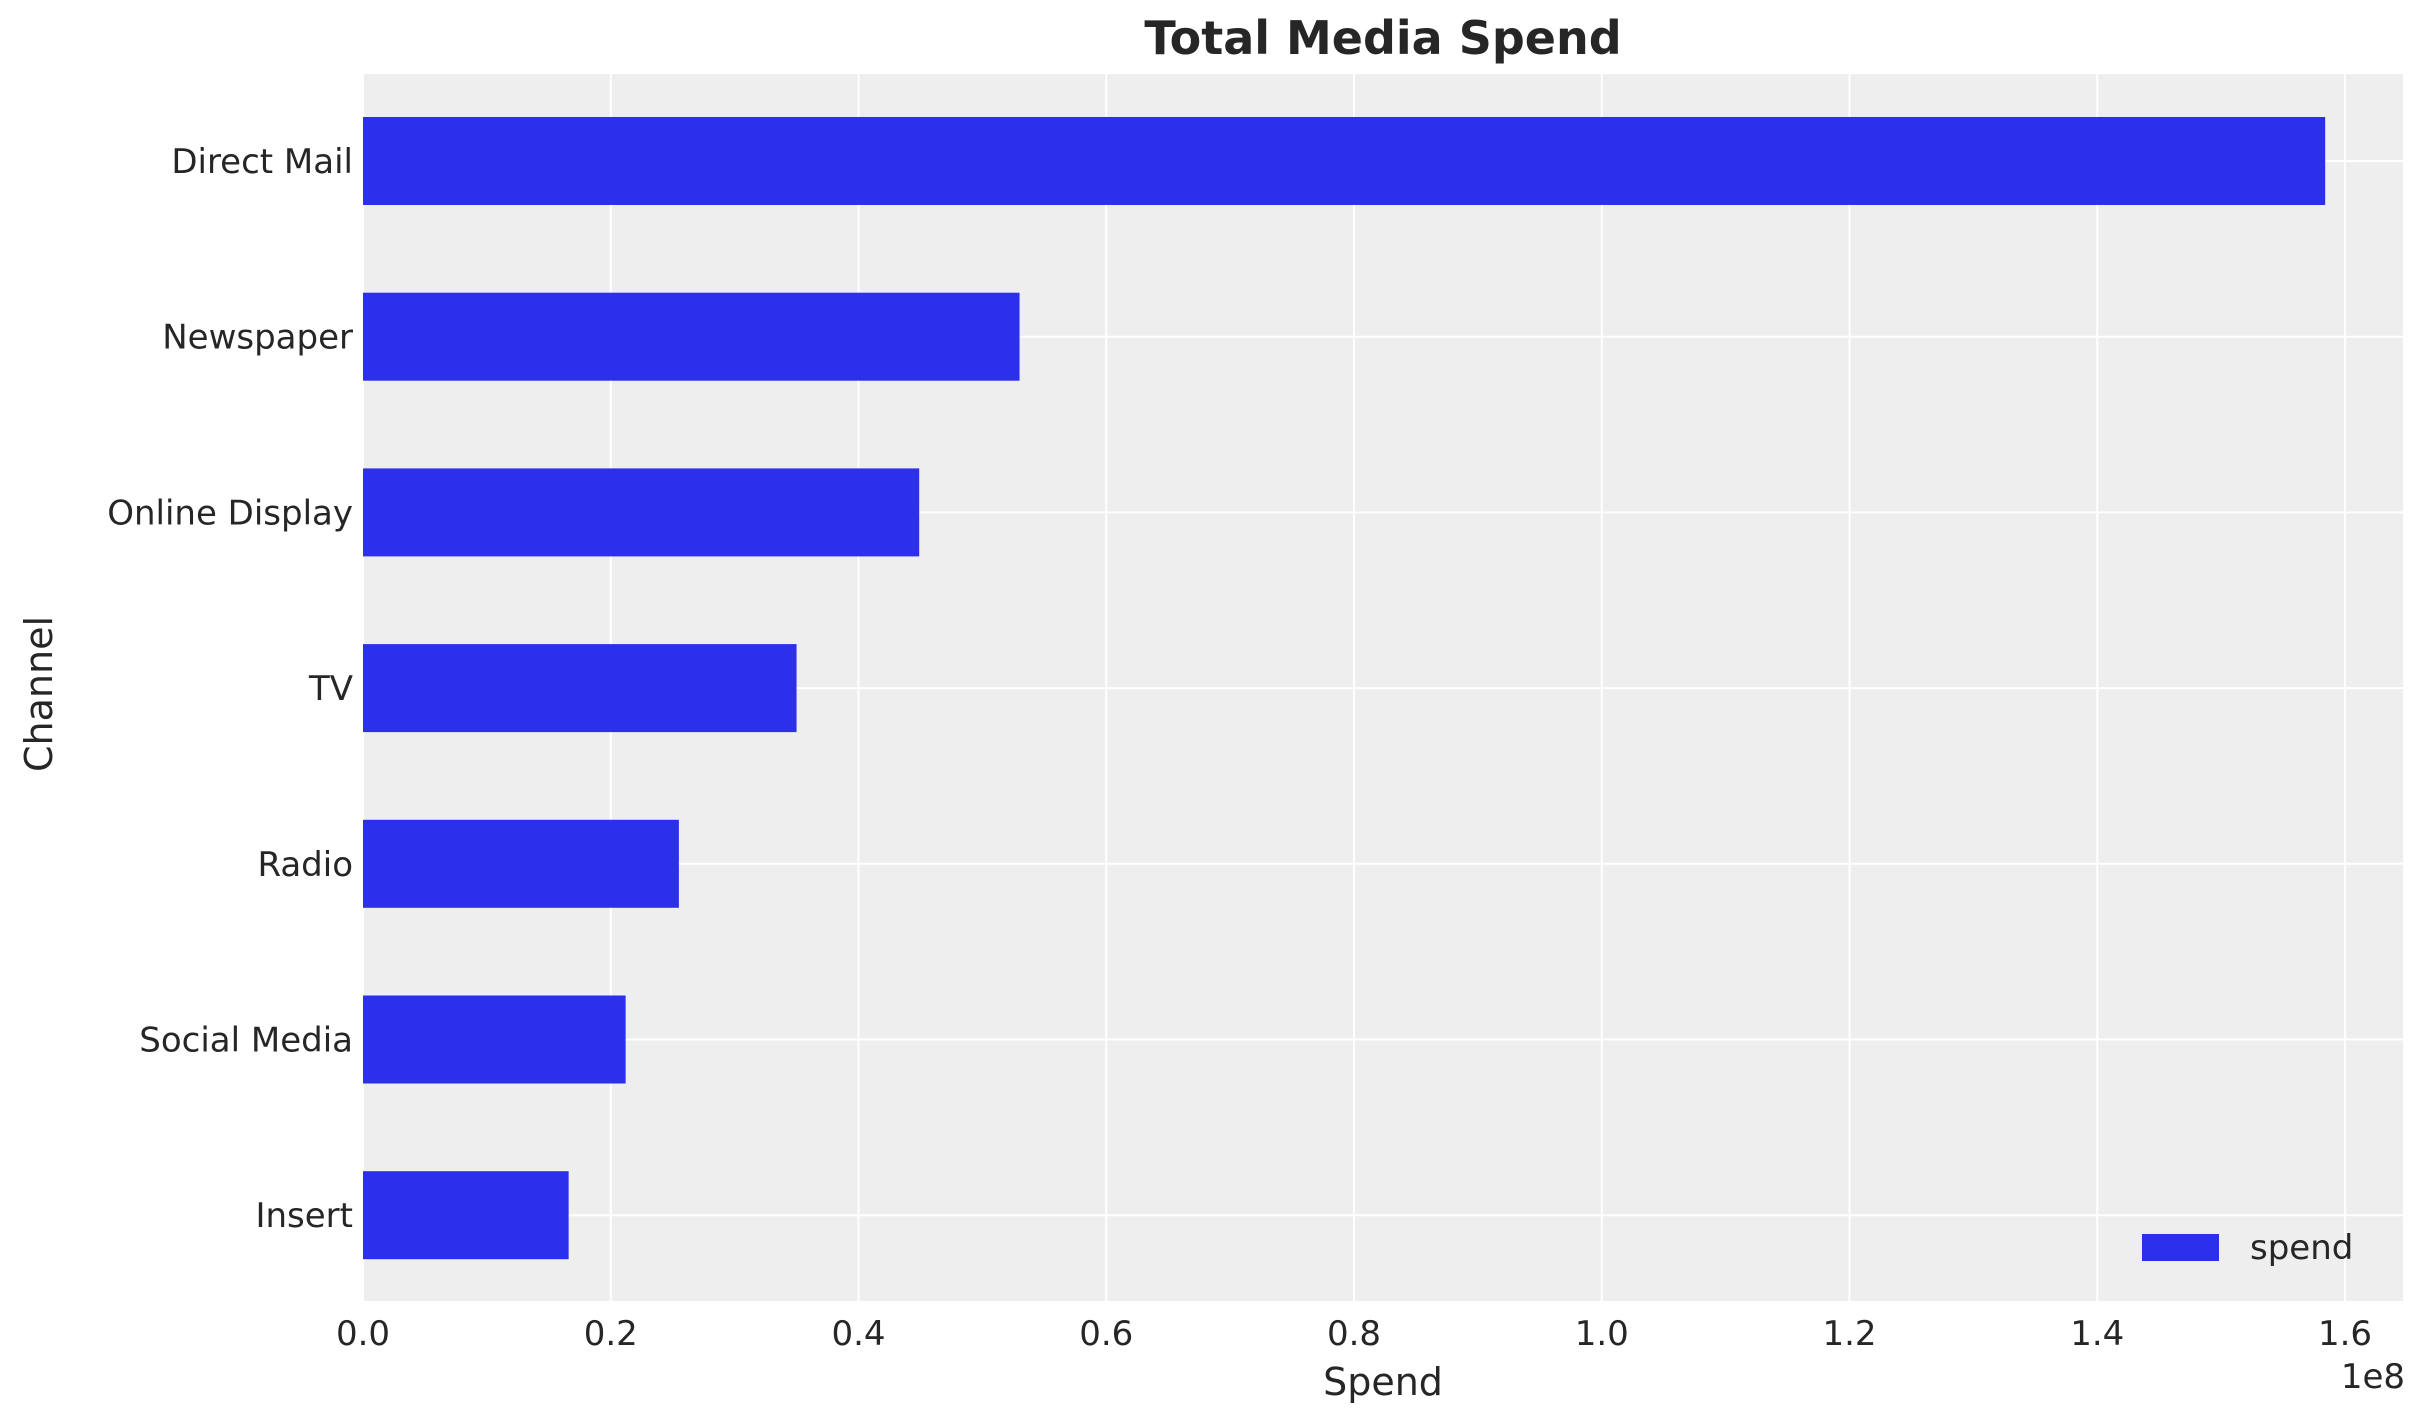 The height and width of the screenshot is (1427, 2423). What do you see at coordinates (1106, 1334) in the screenshot?
I see `x-tick-label: 0.6` at bounding box center [1106, 1334].